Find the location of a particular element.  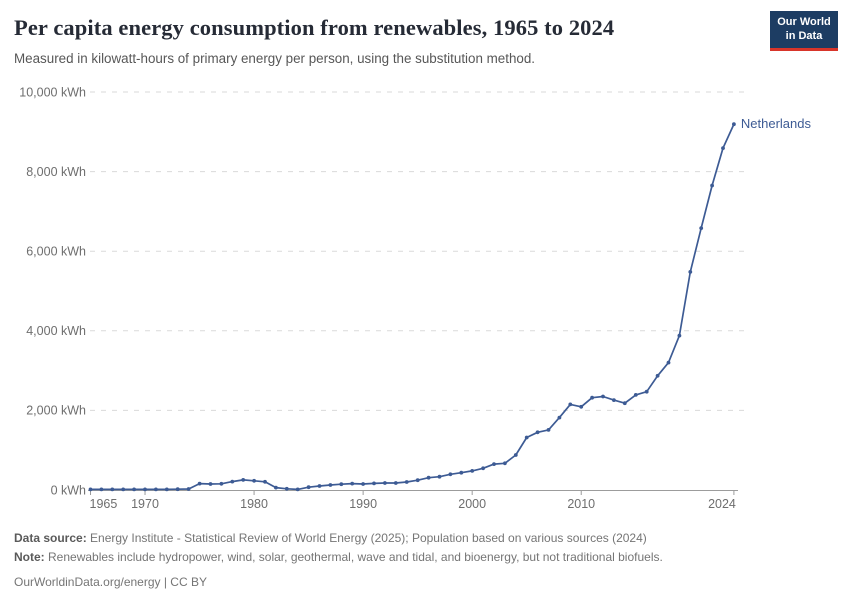

owid-logo-line1: Our World is located at coordinates (804, 21).